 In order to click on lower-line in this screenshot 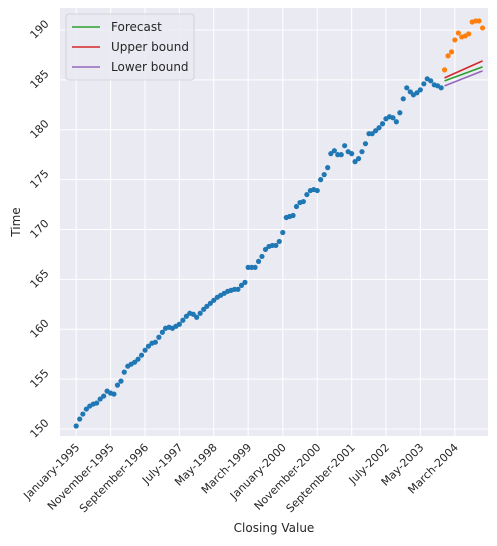, I will do `click(463, 78)`.